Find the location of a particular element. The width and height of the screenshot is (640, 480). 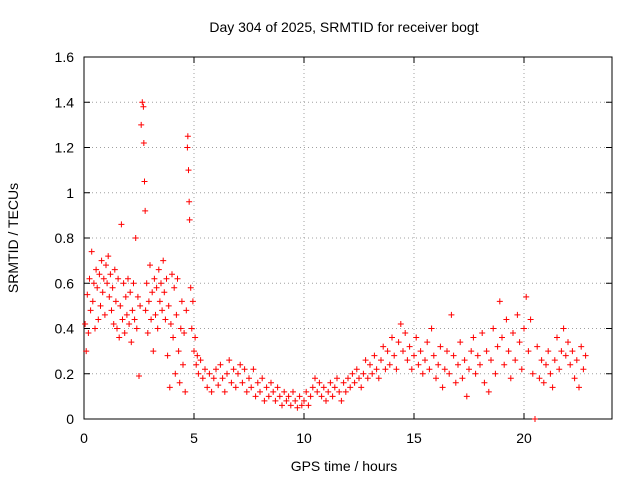

y-tick-label: 1.6 is located at coordinates (65, 57).